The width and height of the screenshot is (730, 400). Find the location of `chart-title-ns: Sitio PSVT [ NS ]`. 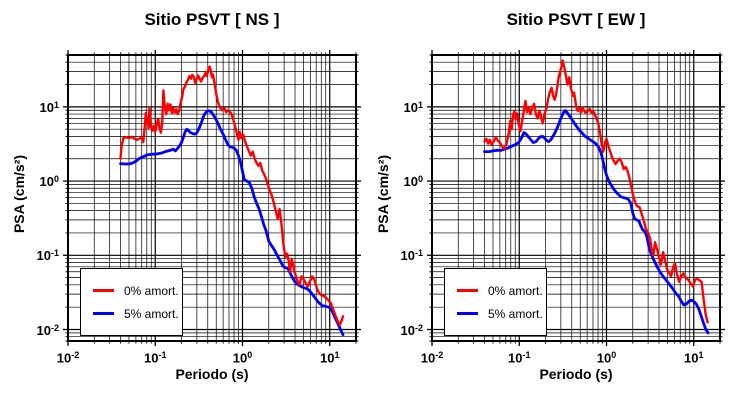

chart-title-ns: Sitio PSVT [ NS ] is located at coordinates (212, 19).